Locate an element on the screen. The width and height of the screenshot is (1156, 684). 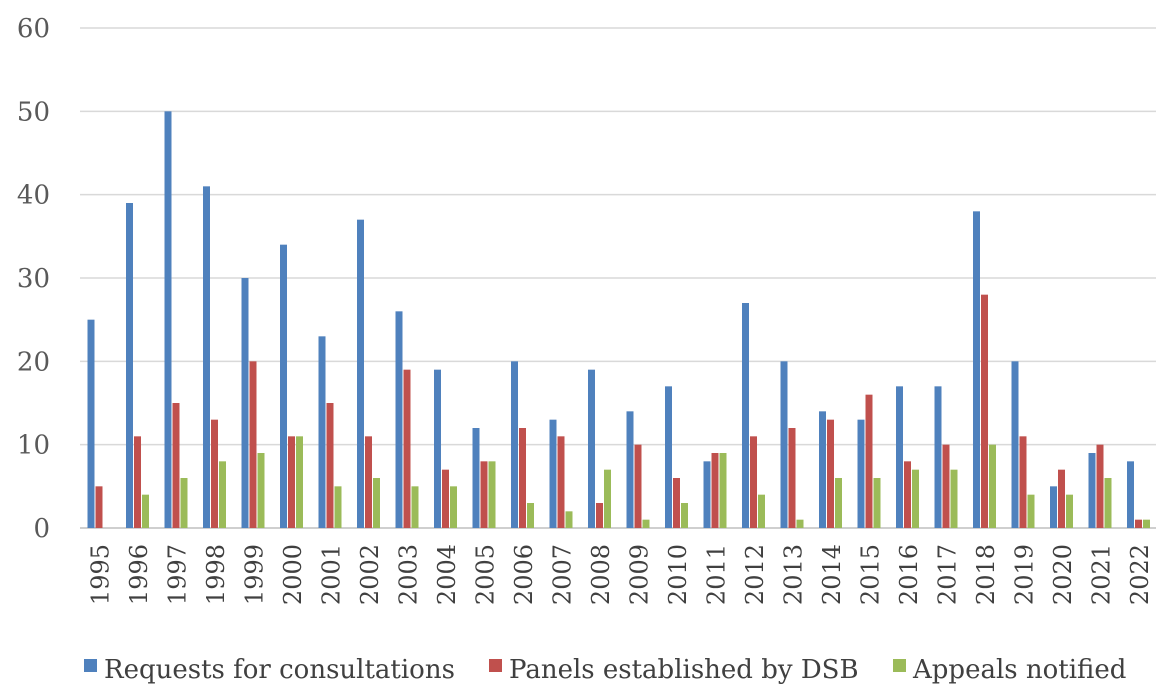
x-tick-label: 2014 is located at coordinates (832, 574).